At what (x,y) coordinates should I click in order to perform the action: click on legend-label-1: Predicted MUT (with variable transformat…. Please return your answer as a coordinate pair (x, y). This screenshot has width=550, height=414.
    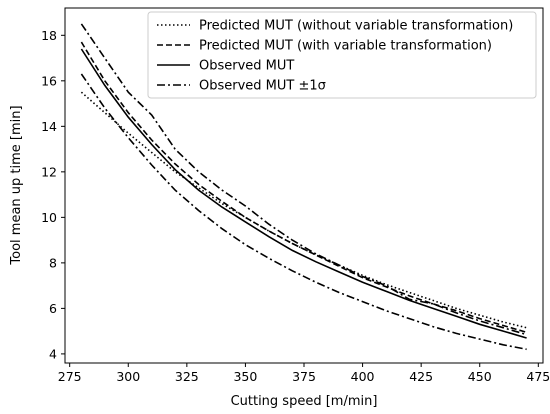
    Looking at the image, I should click on (345, 46).